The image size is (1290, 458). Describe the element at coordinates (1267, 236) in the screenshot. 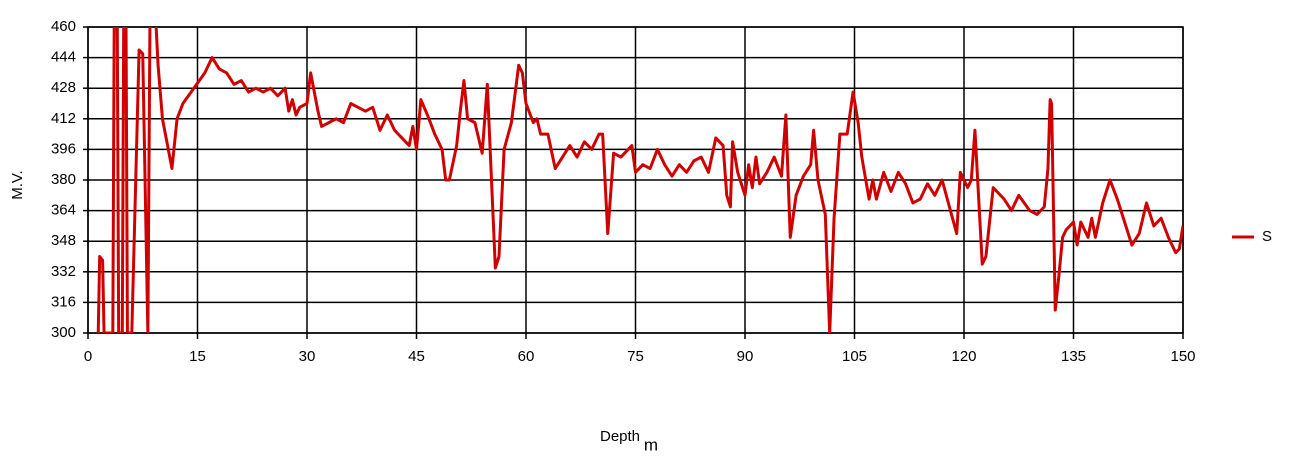

I see `legend-label: S` at that location.